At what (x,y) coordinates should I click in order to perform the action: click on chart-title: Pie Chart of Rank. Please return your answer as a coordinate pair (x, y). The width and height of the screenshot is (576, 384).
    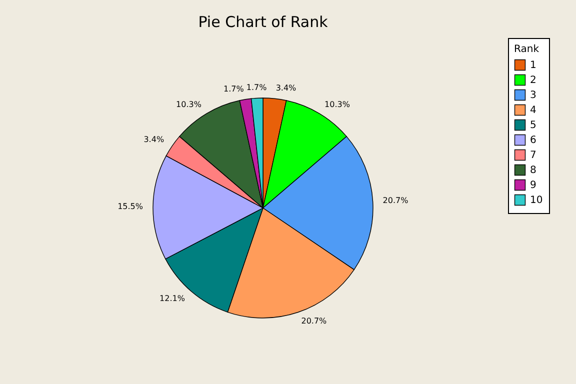
    Looking at the image, I should click on (263, 22).